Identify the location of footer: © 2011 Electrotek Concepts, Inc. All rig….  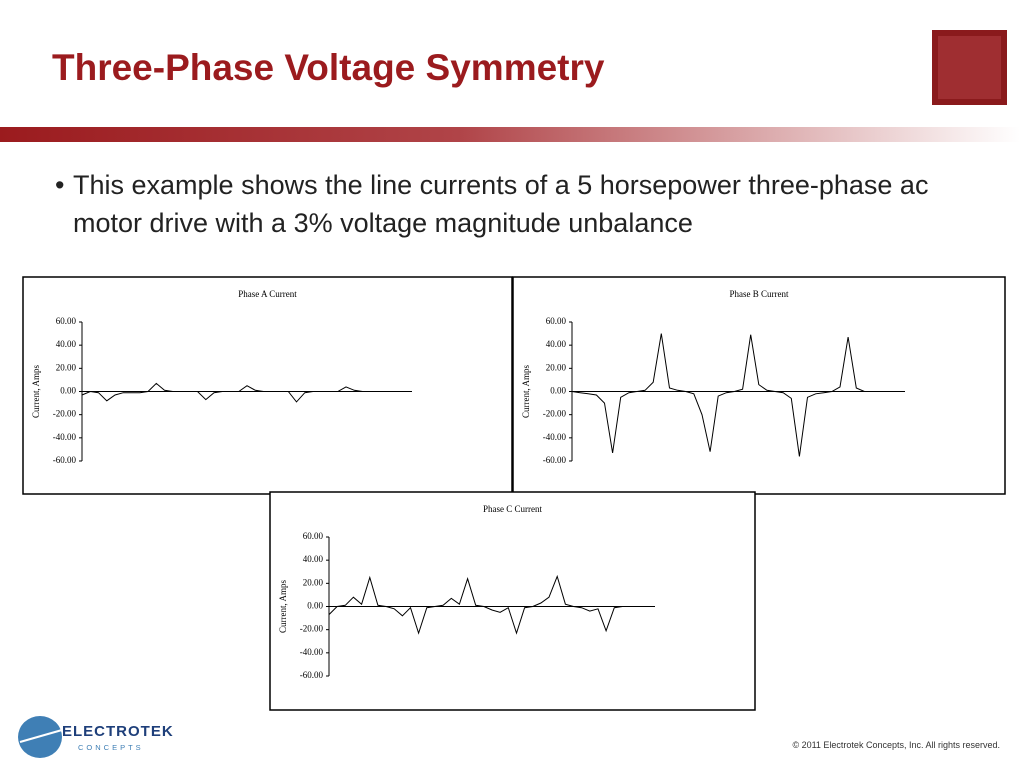
(896, 745).